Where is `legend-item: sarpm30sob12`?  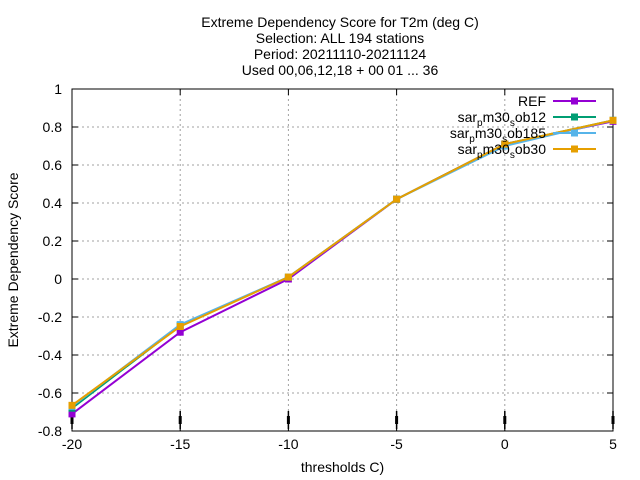 legend-item: sarpm30sob12 is located at coordinates (527, 119).